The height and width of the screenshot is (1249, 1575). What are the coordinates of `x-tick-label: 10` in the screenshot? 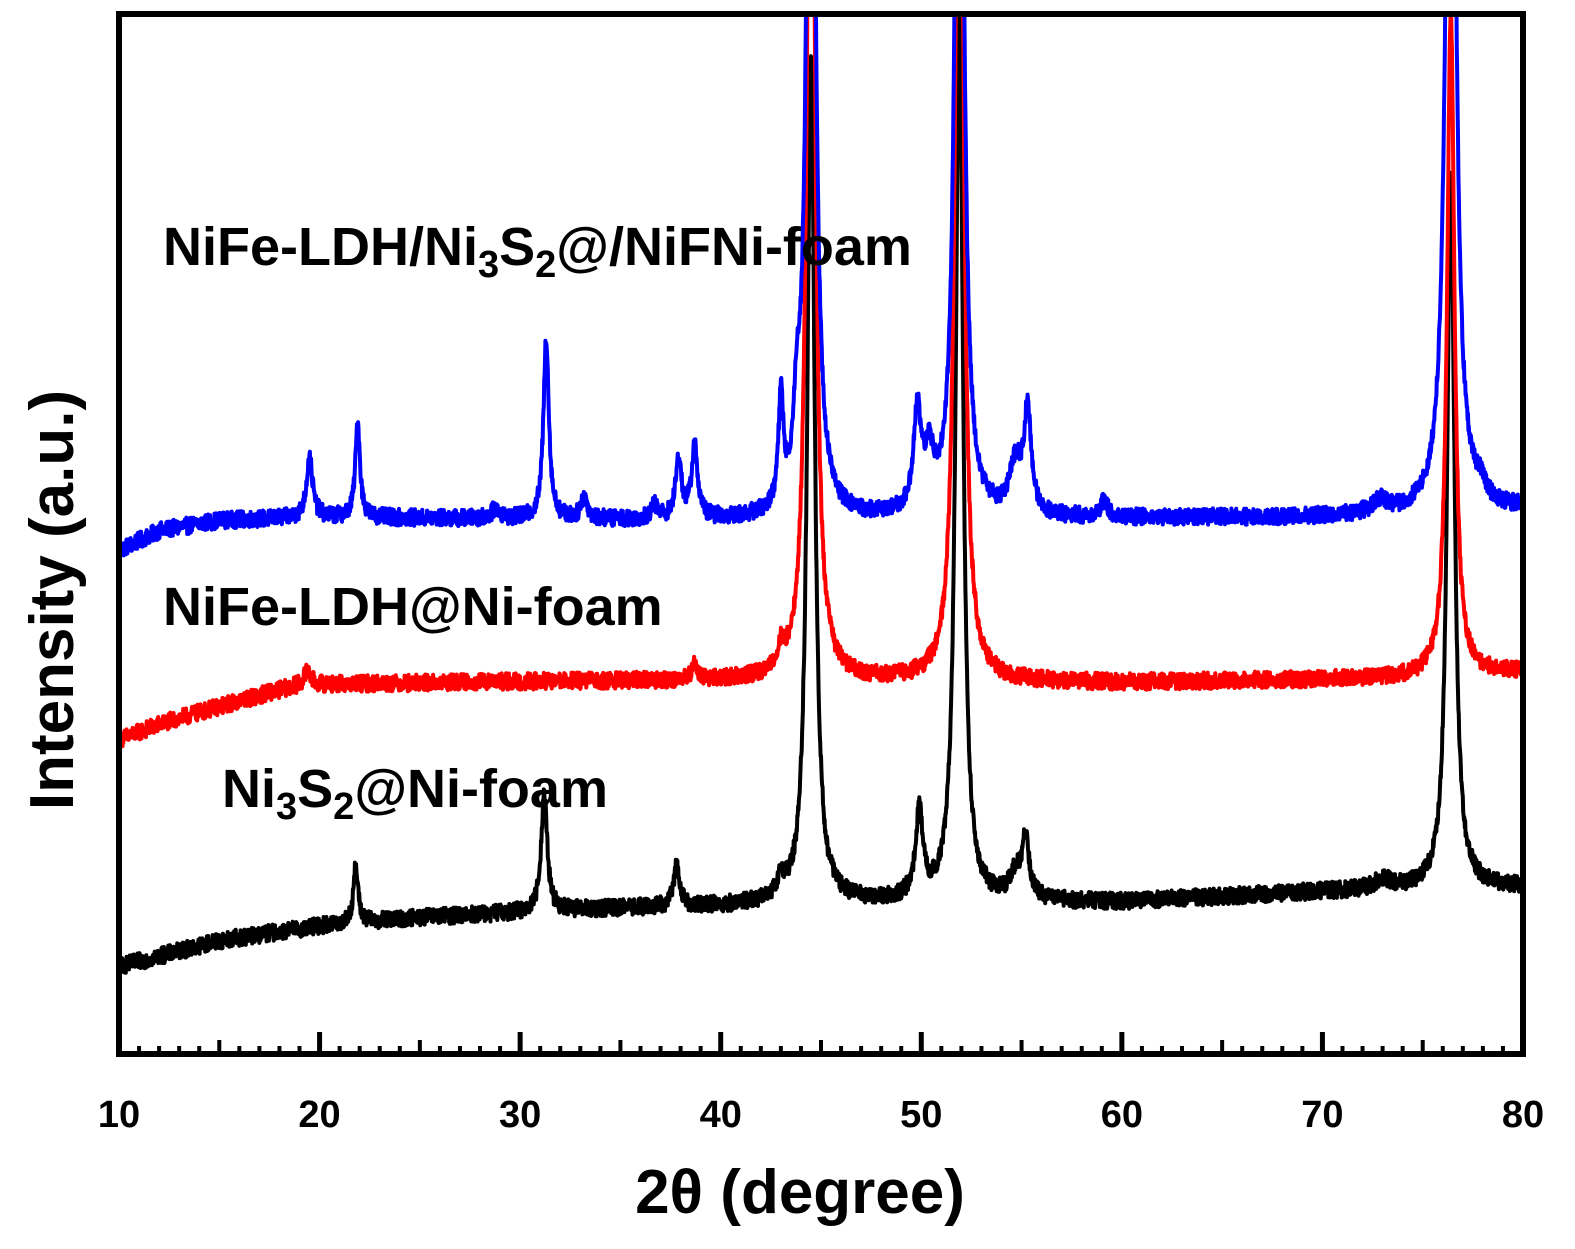 It's located at (119, 1115).